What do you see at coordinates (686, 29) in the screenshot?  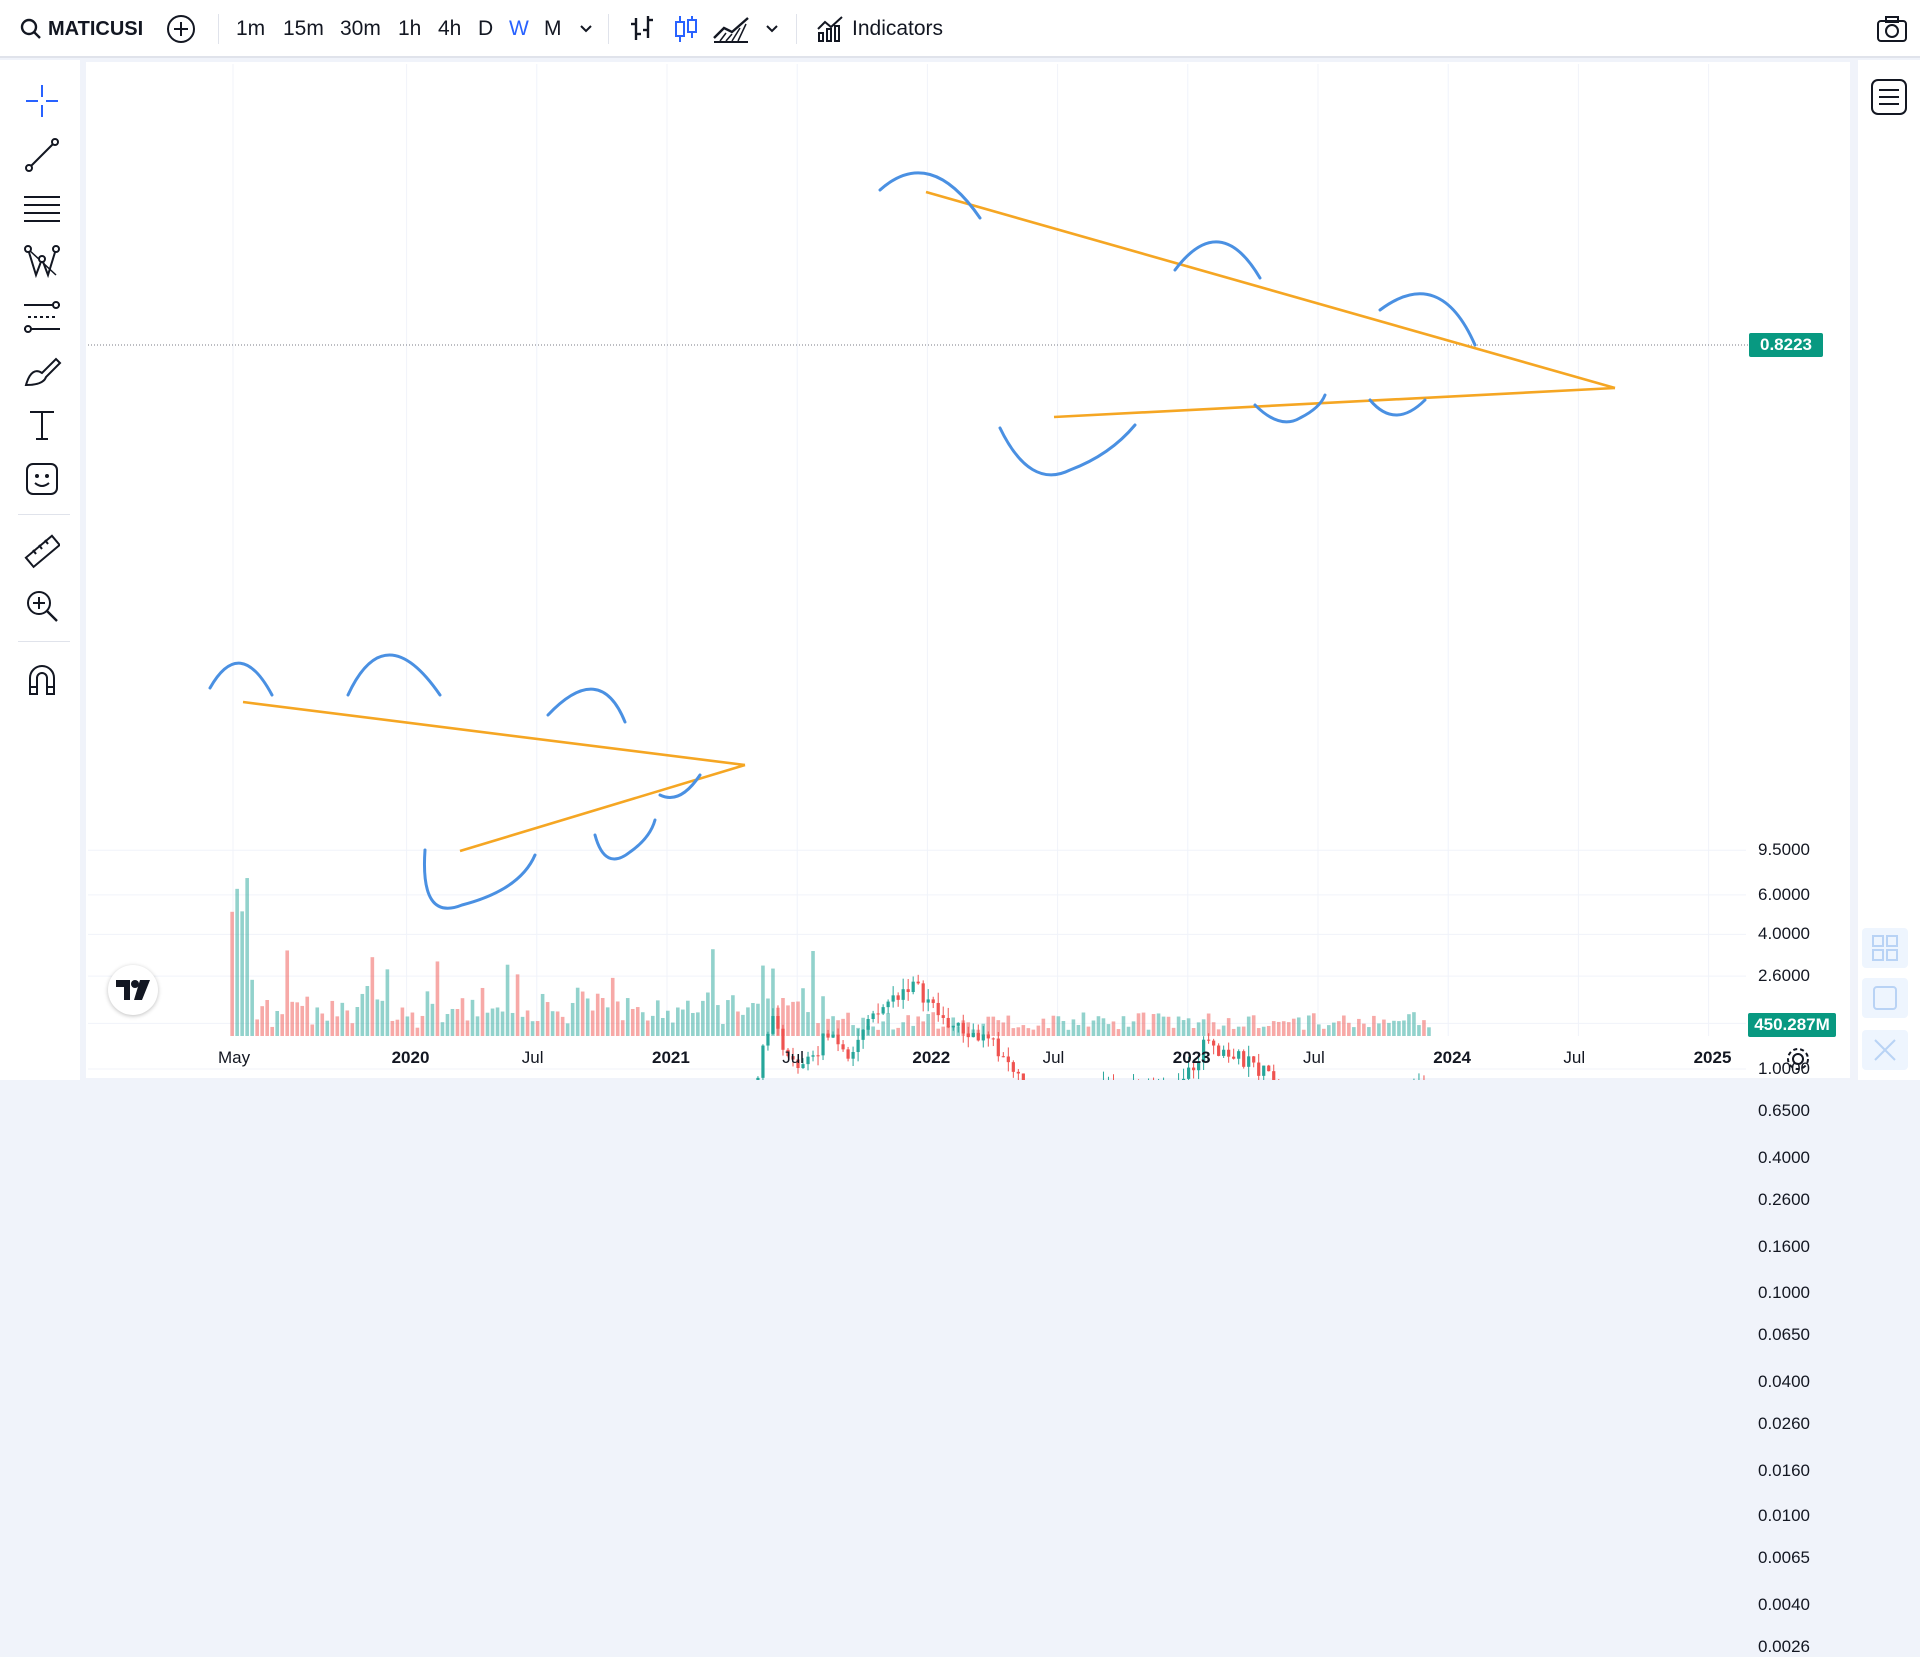 I see `candles-style-button` at bounding box center [686, 29].